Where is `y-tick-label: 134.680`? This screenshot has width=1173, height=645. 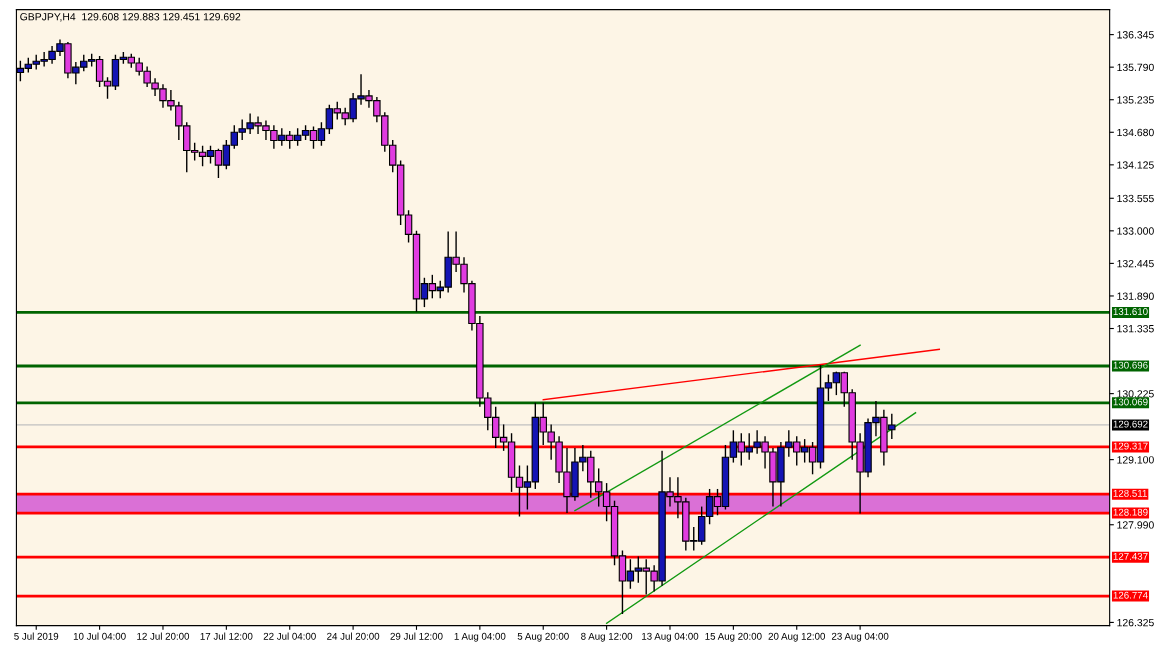 y-tick-label: 134.680 is located at coordinates (1135, 132).